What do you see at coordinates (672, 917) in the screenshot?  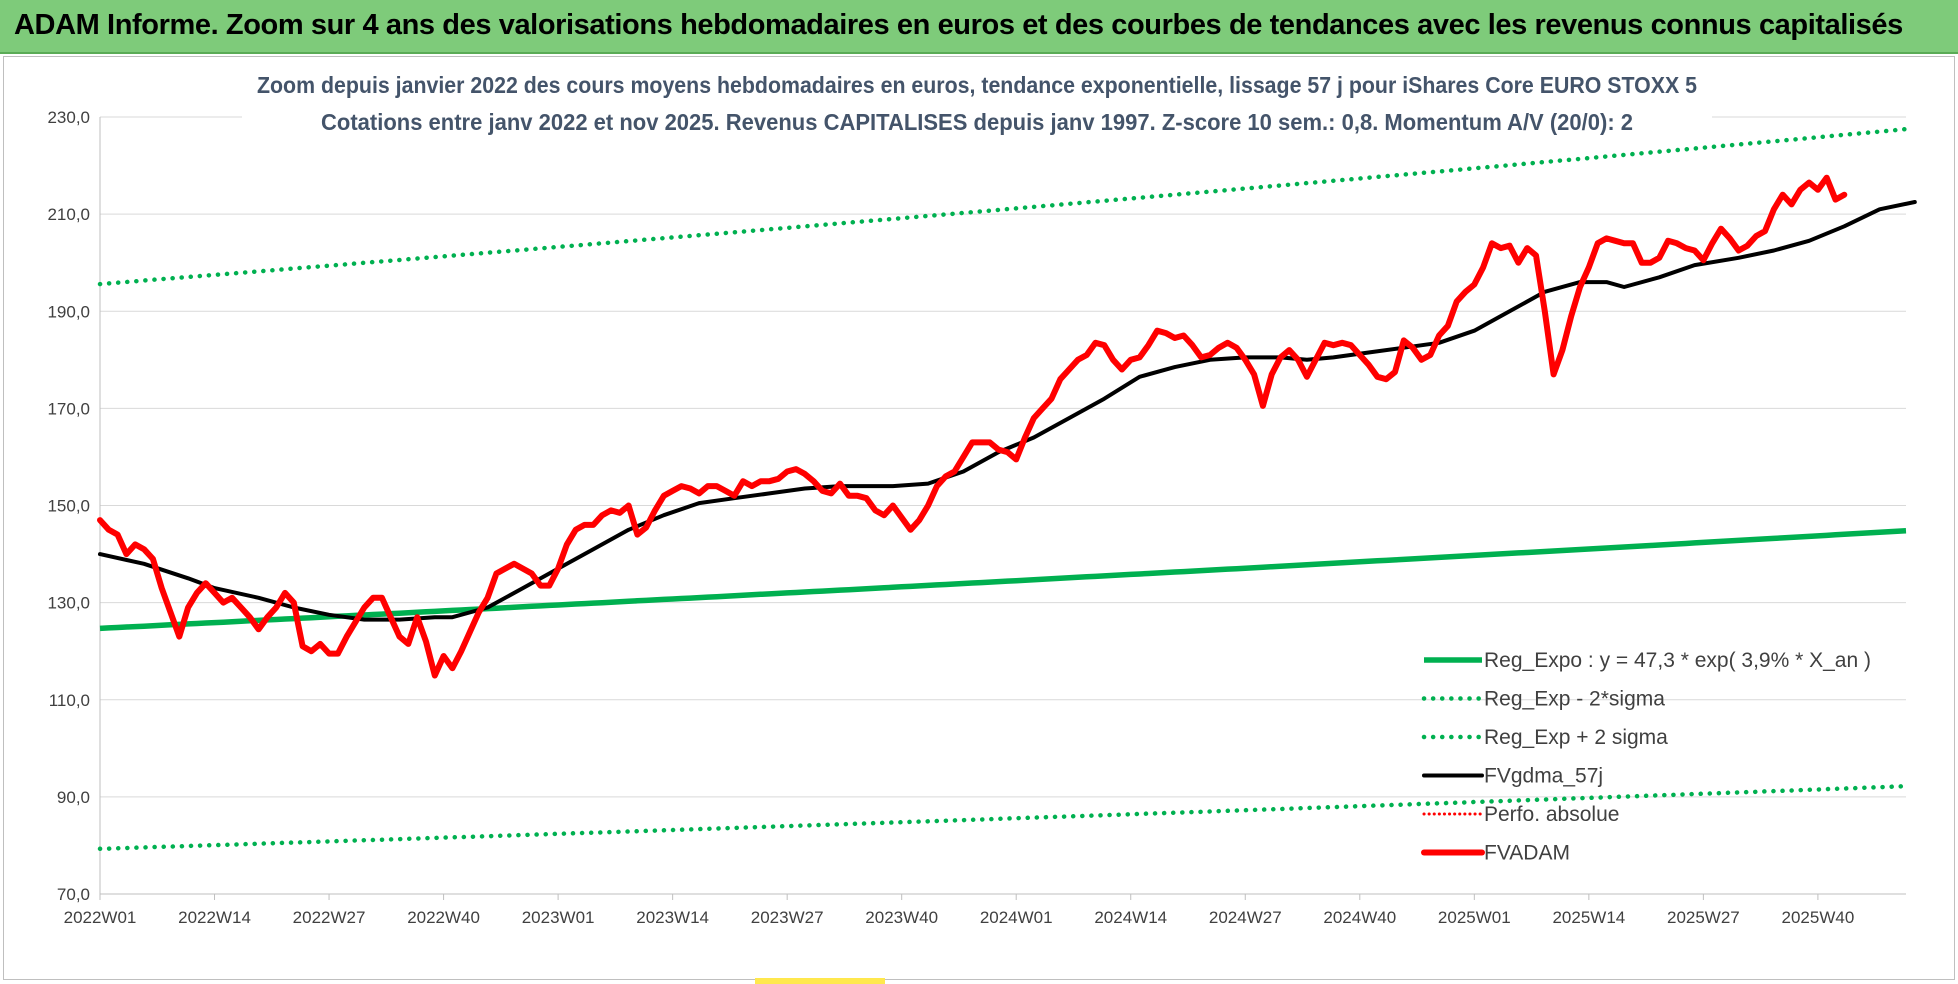 I see `x-tick-label: 2023W14` at bounding box center [672, 917].